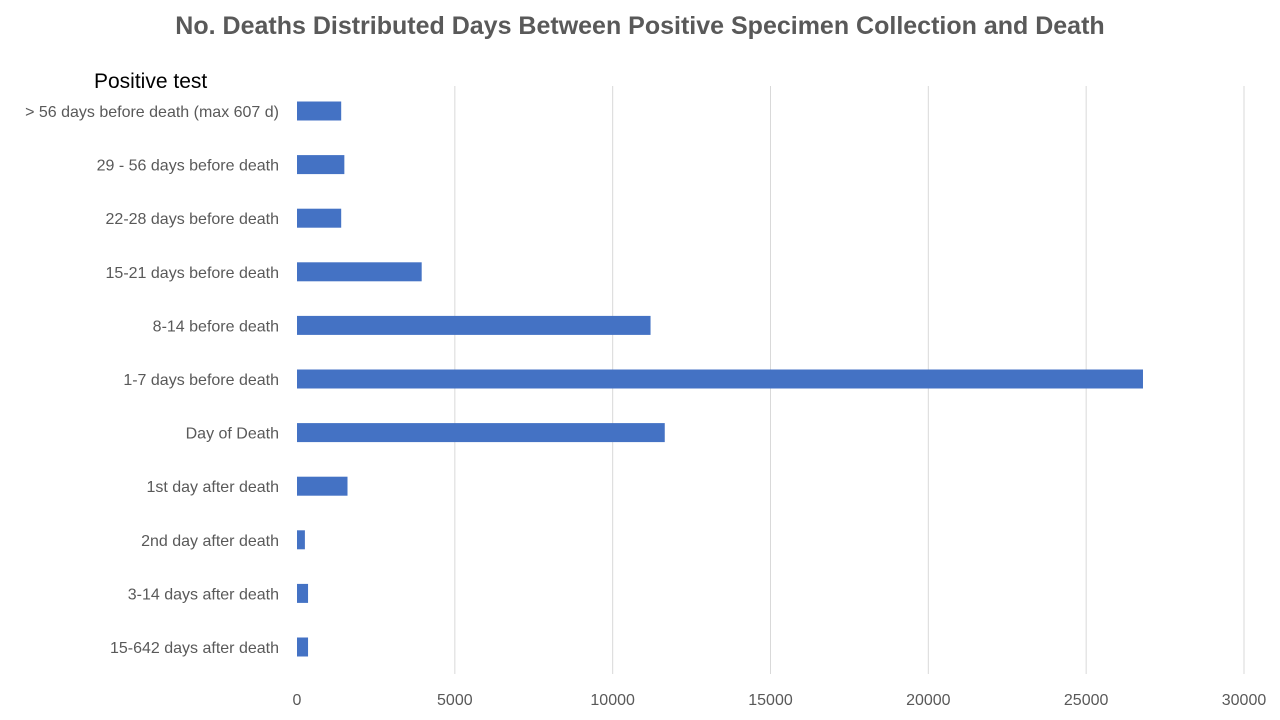  Describe the element at coordinates (297, 700) in the screenshot. I see `x-tick-label: 0` at that location.